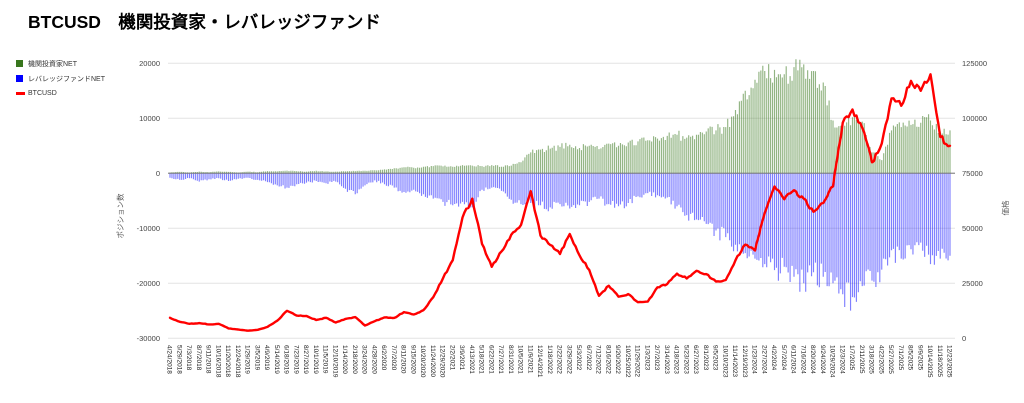 This screenshot has width=1024, height=403. I want to click on svg-text: 9/11/2018, so click(208, 359).